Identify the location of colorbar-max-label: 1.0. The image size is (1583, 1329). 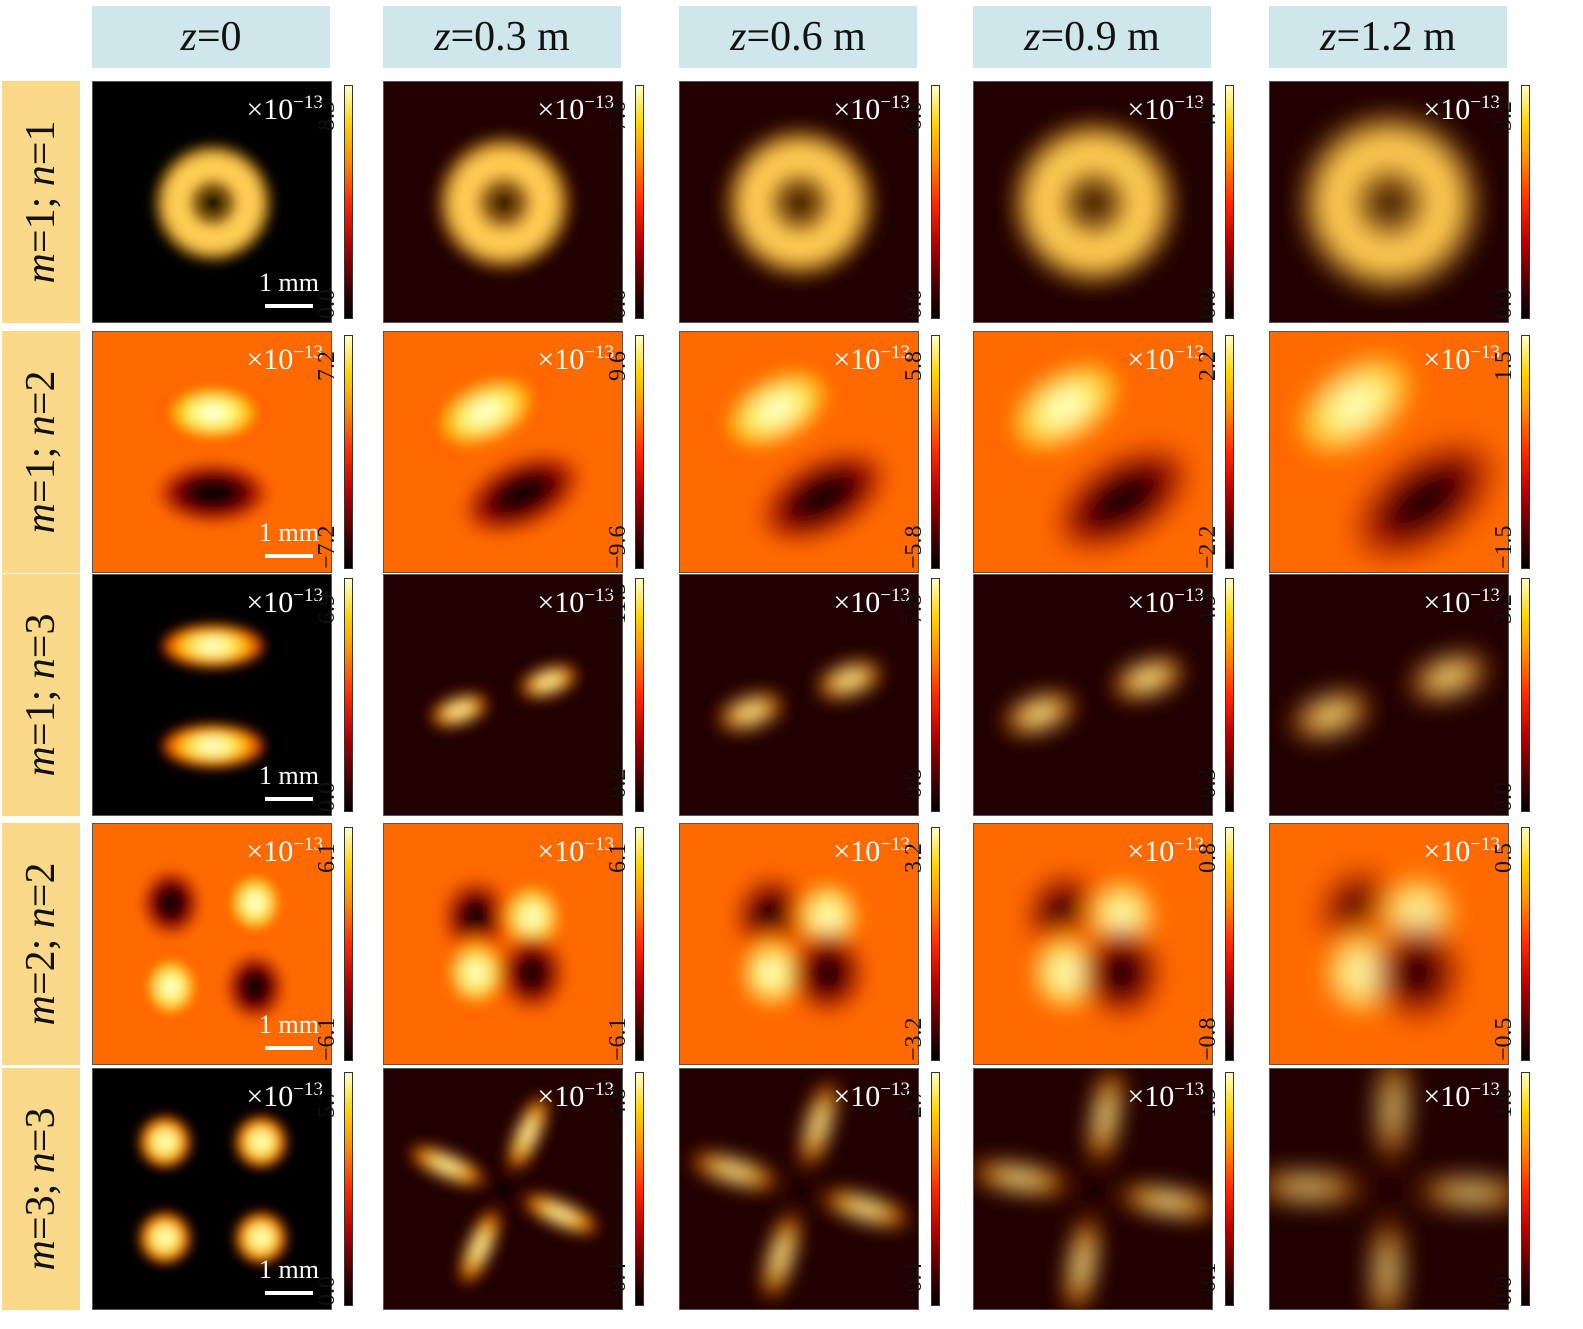
(1504, 1103).